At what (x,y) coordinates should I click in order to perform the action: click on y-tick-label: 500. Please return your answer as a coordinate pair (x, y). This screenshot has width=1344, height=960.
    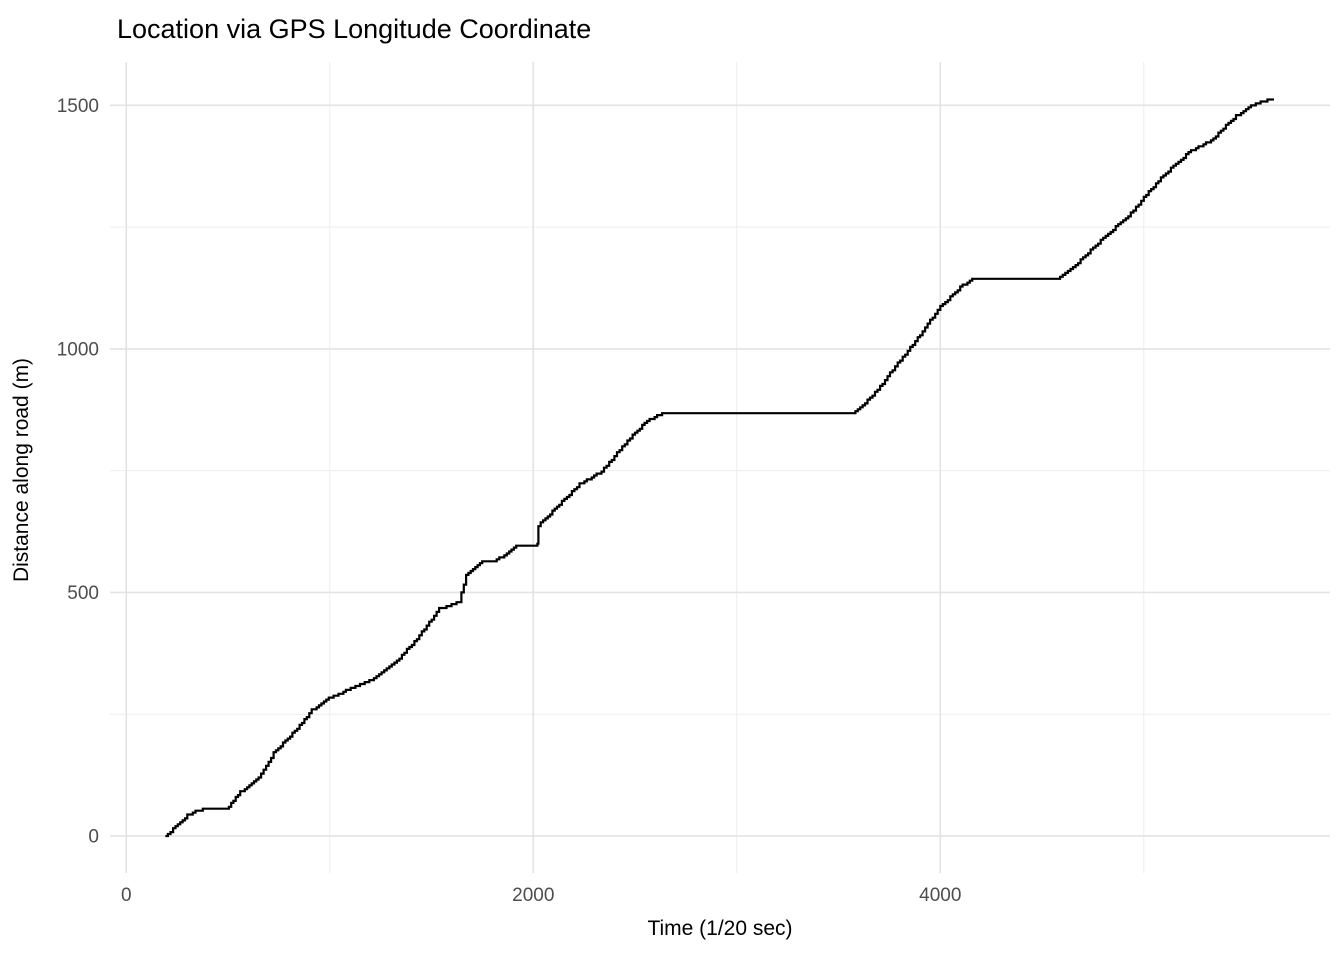
    Looking at the image, I should click on (83, 593).